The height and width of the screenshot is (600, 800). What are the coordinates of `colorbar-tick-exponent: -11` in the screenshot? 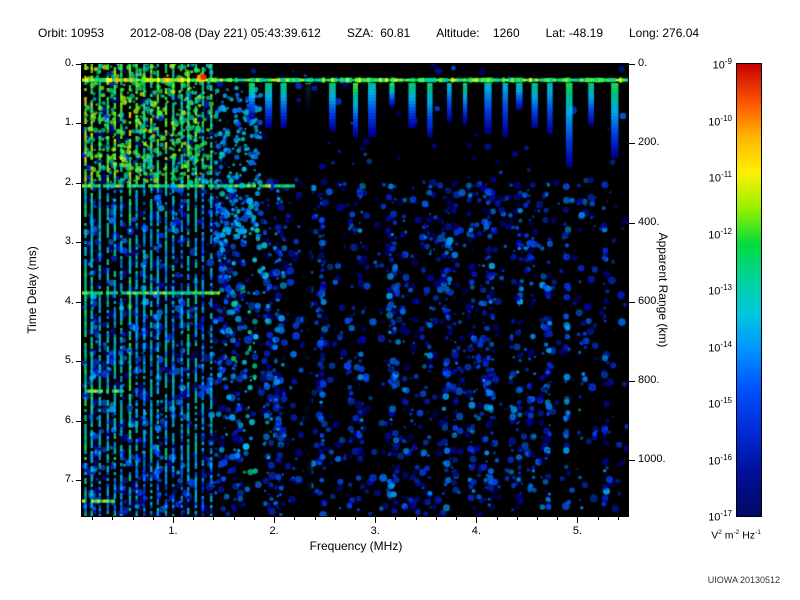 It's located at (726, 174).